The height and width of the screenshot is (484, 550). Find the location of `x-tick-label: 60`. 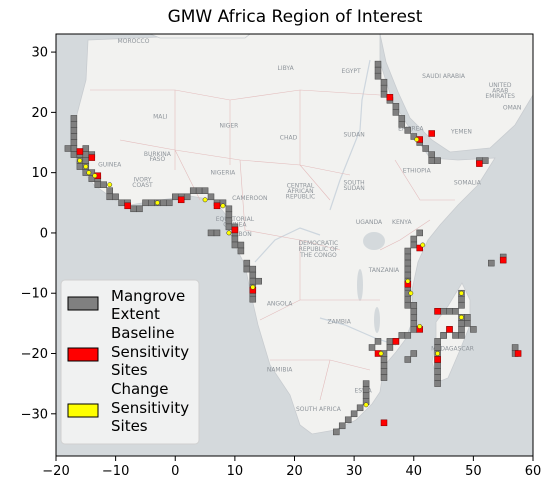

x-tick-label: 60 is located at coordinates (533, 471).